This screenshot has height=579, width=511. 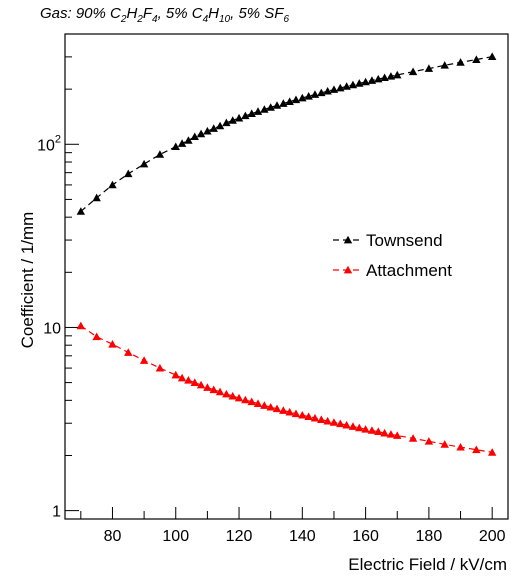 I want to click on x-axis-label: Electric Field / kV/cm, so click(x=427, y=564).